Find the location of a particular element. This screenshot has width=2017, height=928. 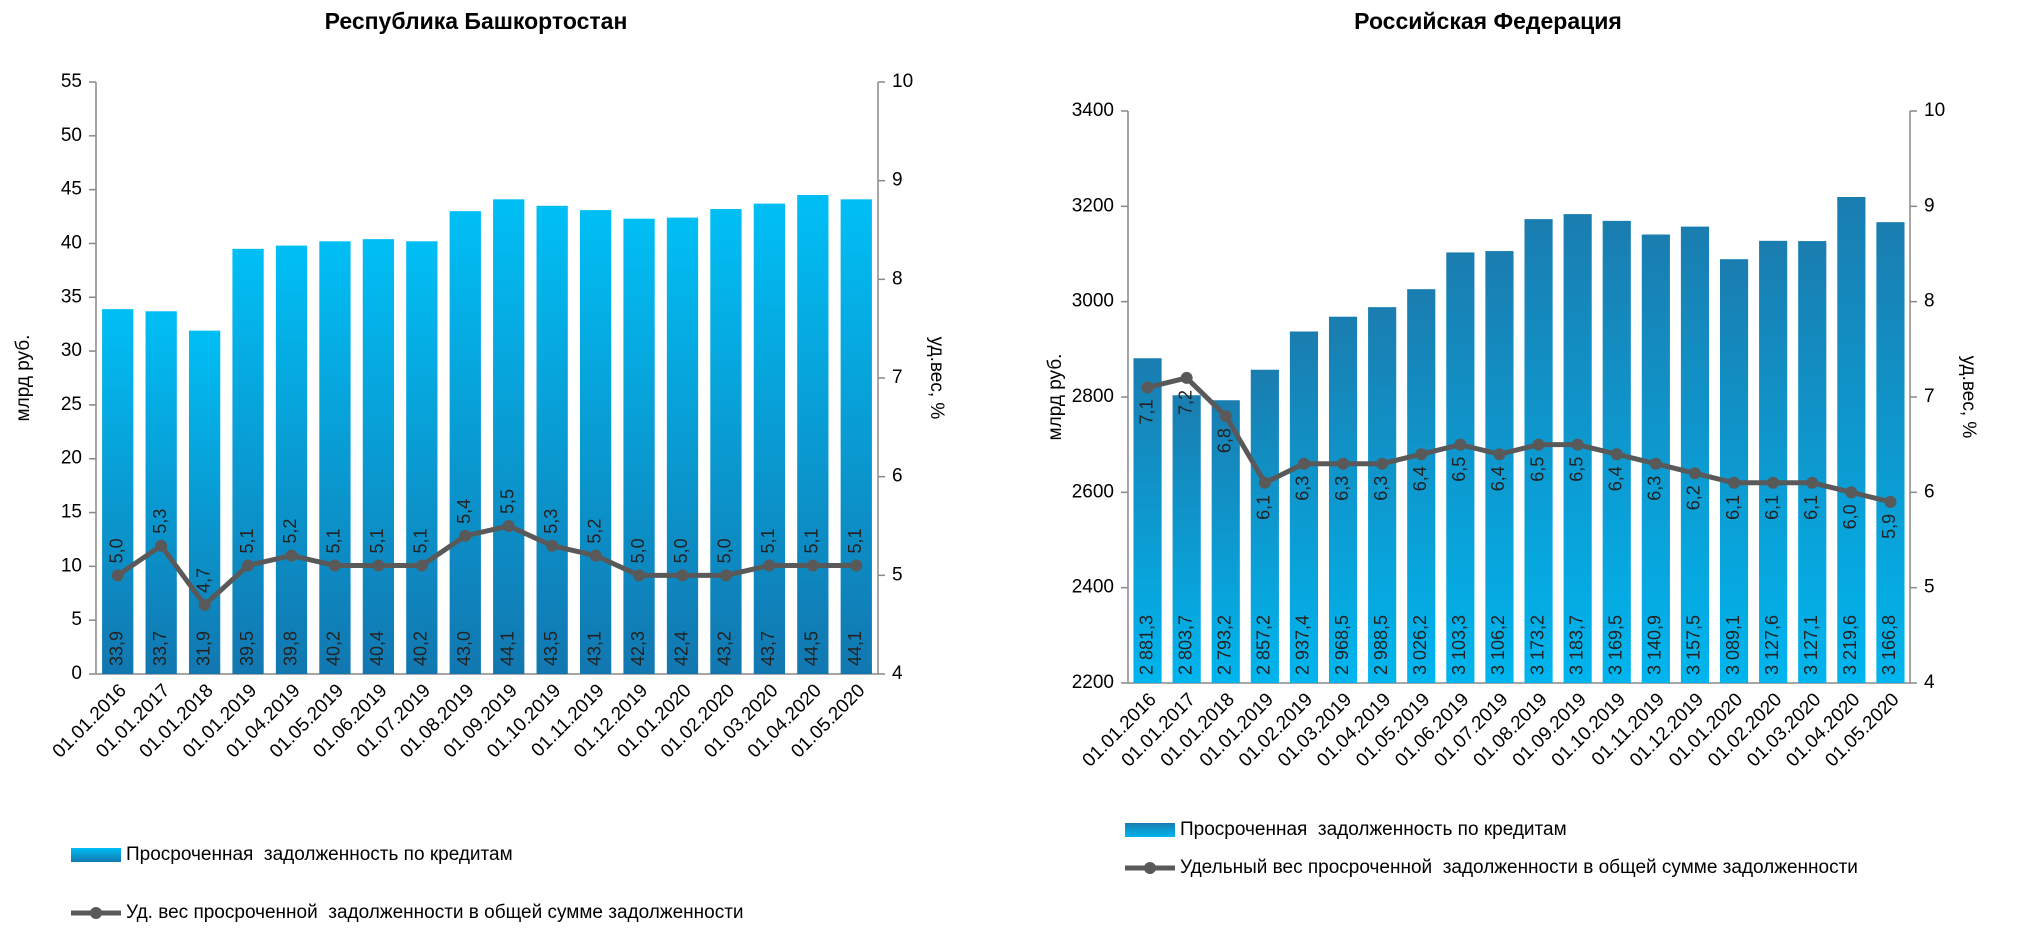

line-value-label: 5,5 is located at coordinates (507, 501).